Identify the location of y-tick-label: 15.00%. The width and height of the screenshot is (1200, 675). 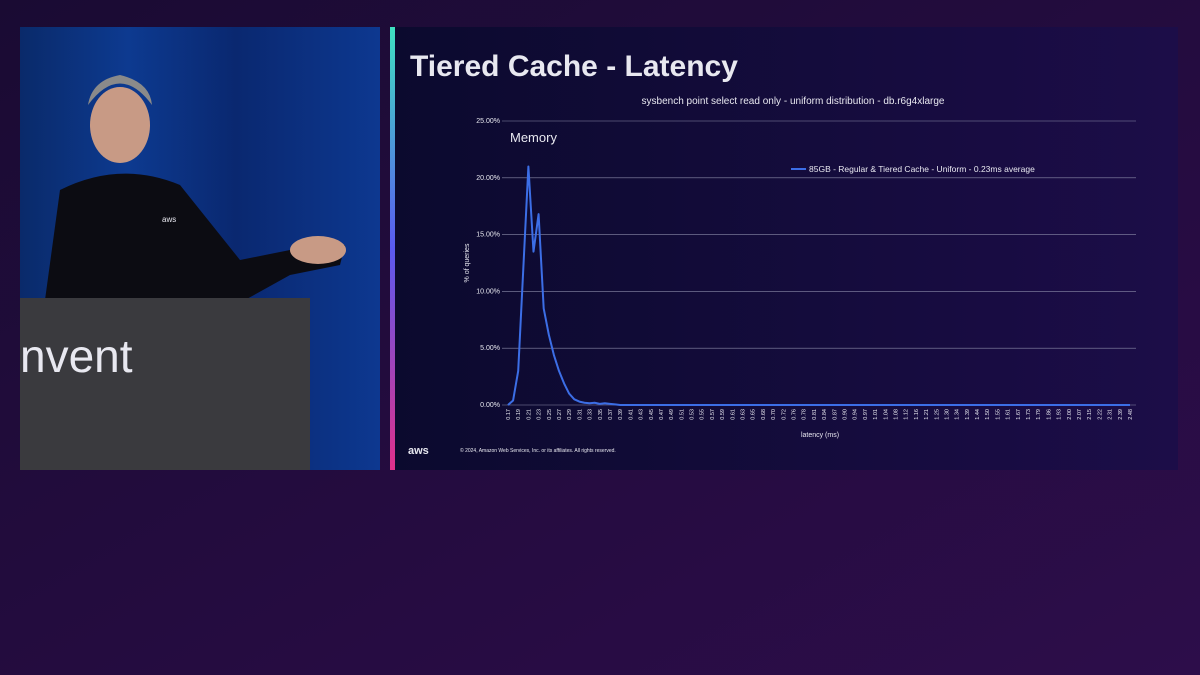
(488, 235).